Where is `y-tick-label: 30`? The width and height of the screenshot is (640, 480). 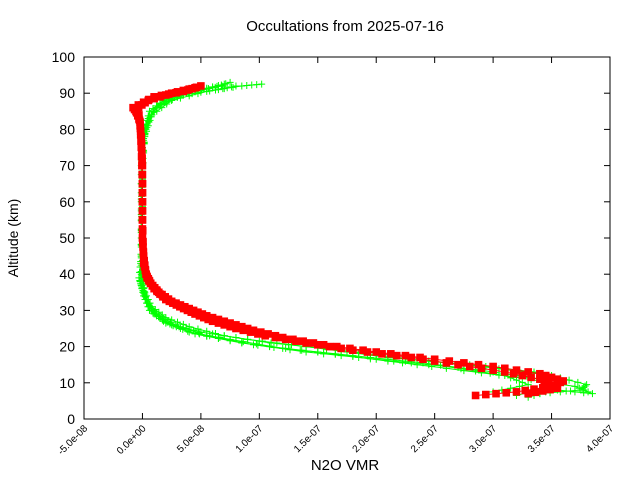 y-tick-label: 30 is located at coordinates (67, 310).